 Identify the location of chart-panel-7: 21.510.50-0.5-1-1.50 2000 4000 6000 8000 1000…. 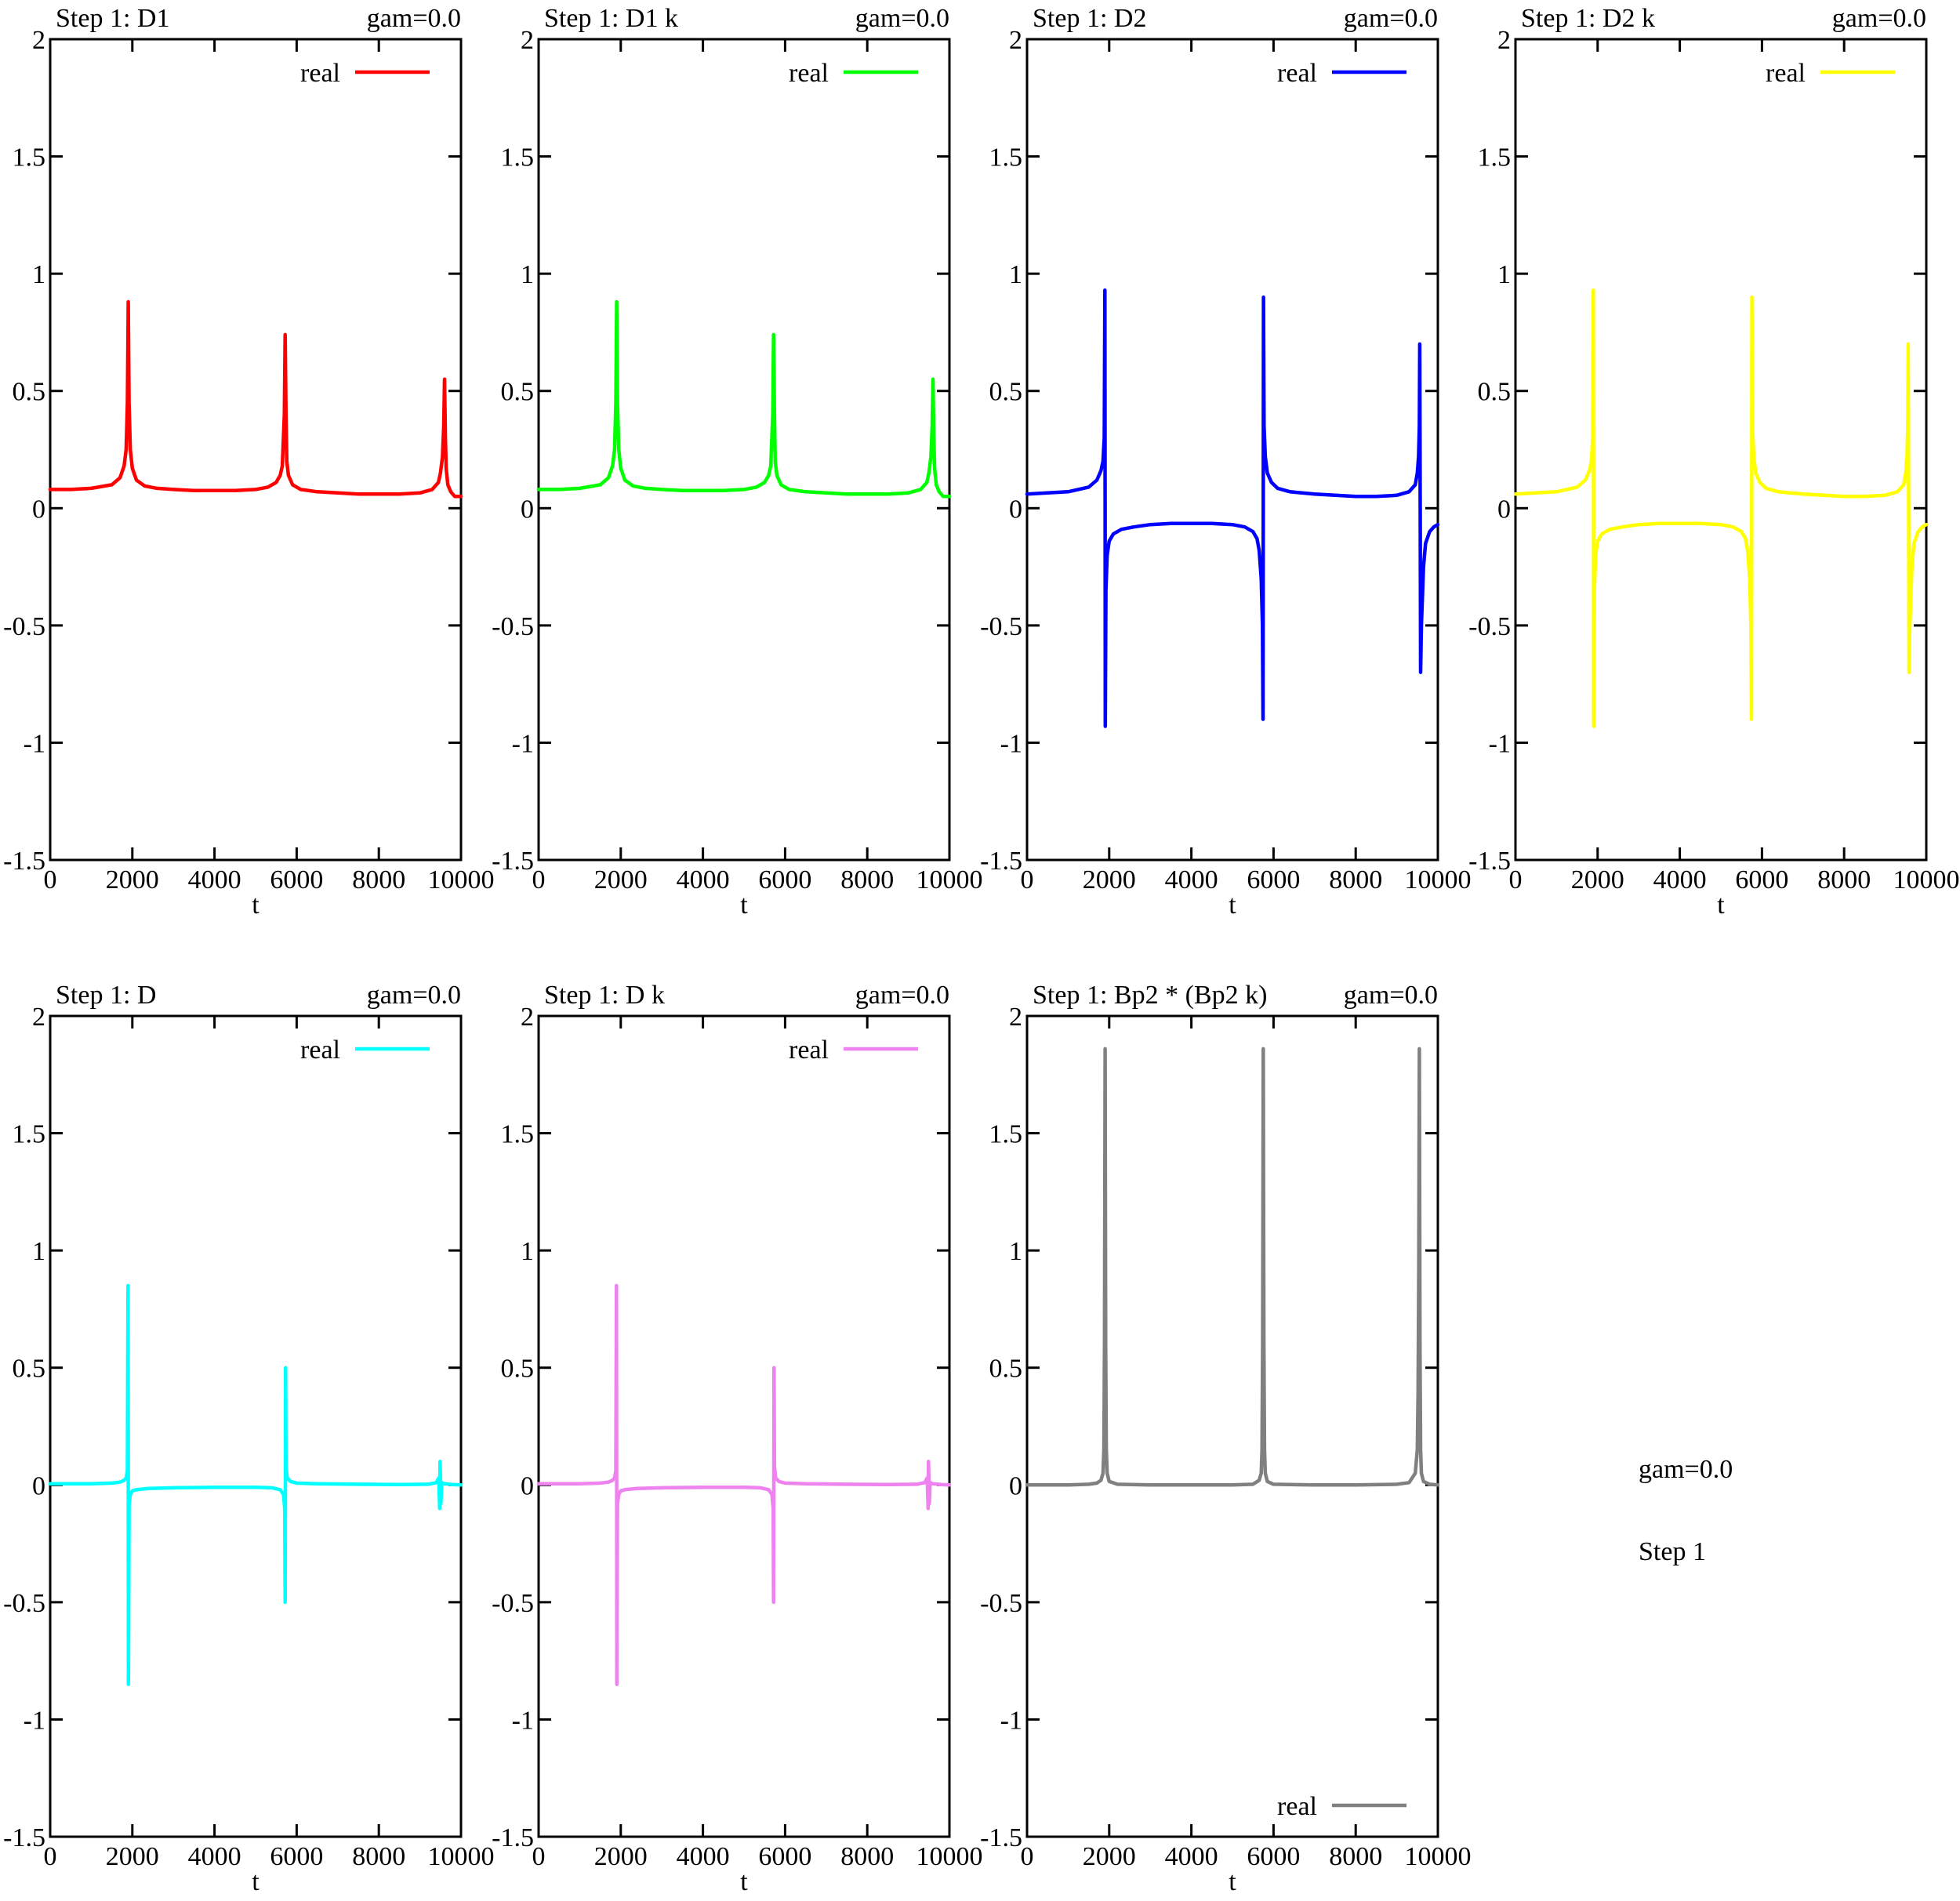
(1225, 1438).